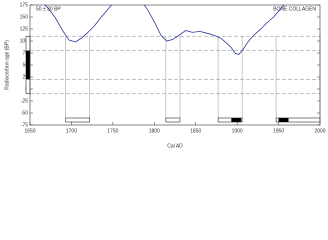 This screenshot has height=240, width=328. I want to click on x-tick-label: 1650, so click(29, 131).